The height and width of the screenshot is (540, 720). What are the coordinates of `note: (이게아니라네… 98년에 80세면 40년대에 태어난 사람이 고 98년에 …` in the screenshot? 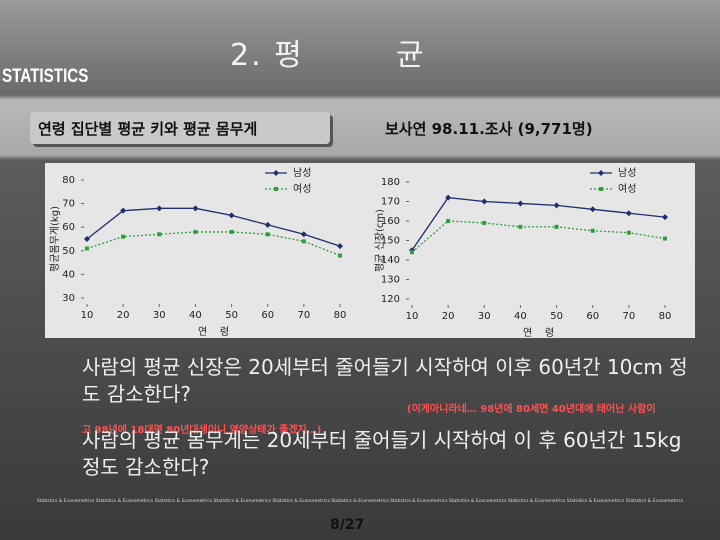 It's located at (392, 420).